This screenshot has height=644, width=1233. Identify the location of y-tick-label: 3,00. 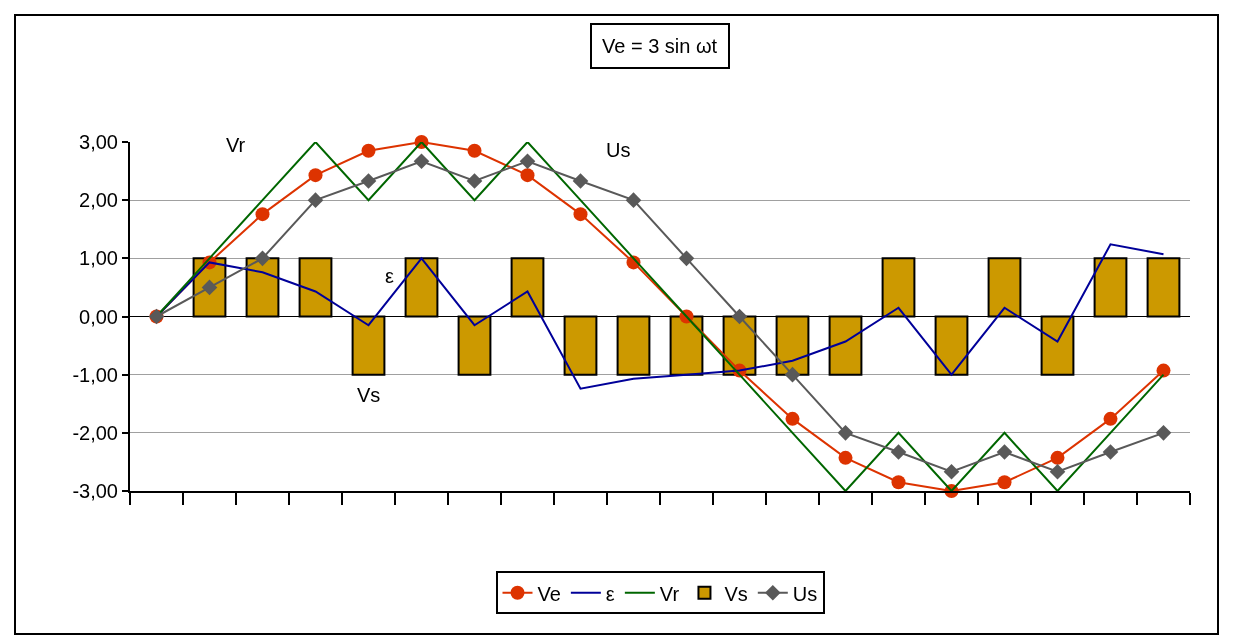
(98, 142).